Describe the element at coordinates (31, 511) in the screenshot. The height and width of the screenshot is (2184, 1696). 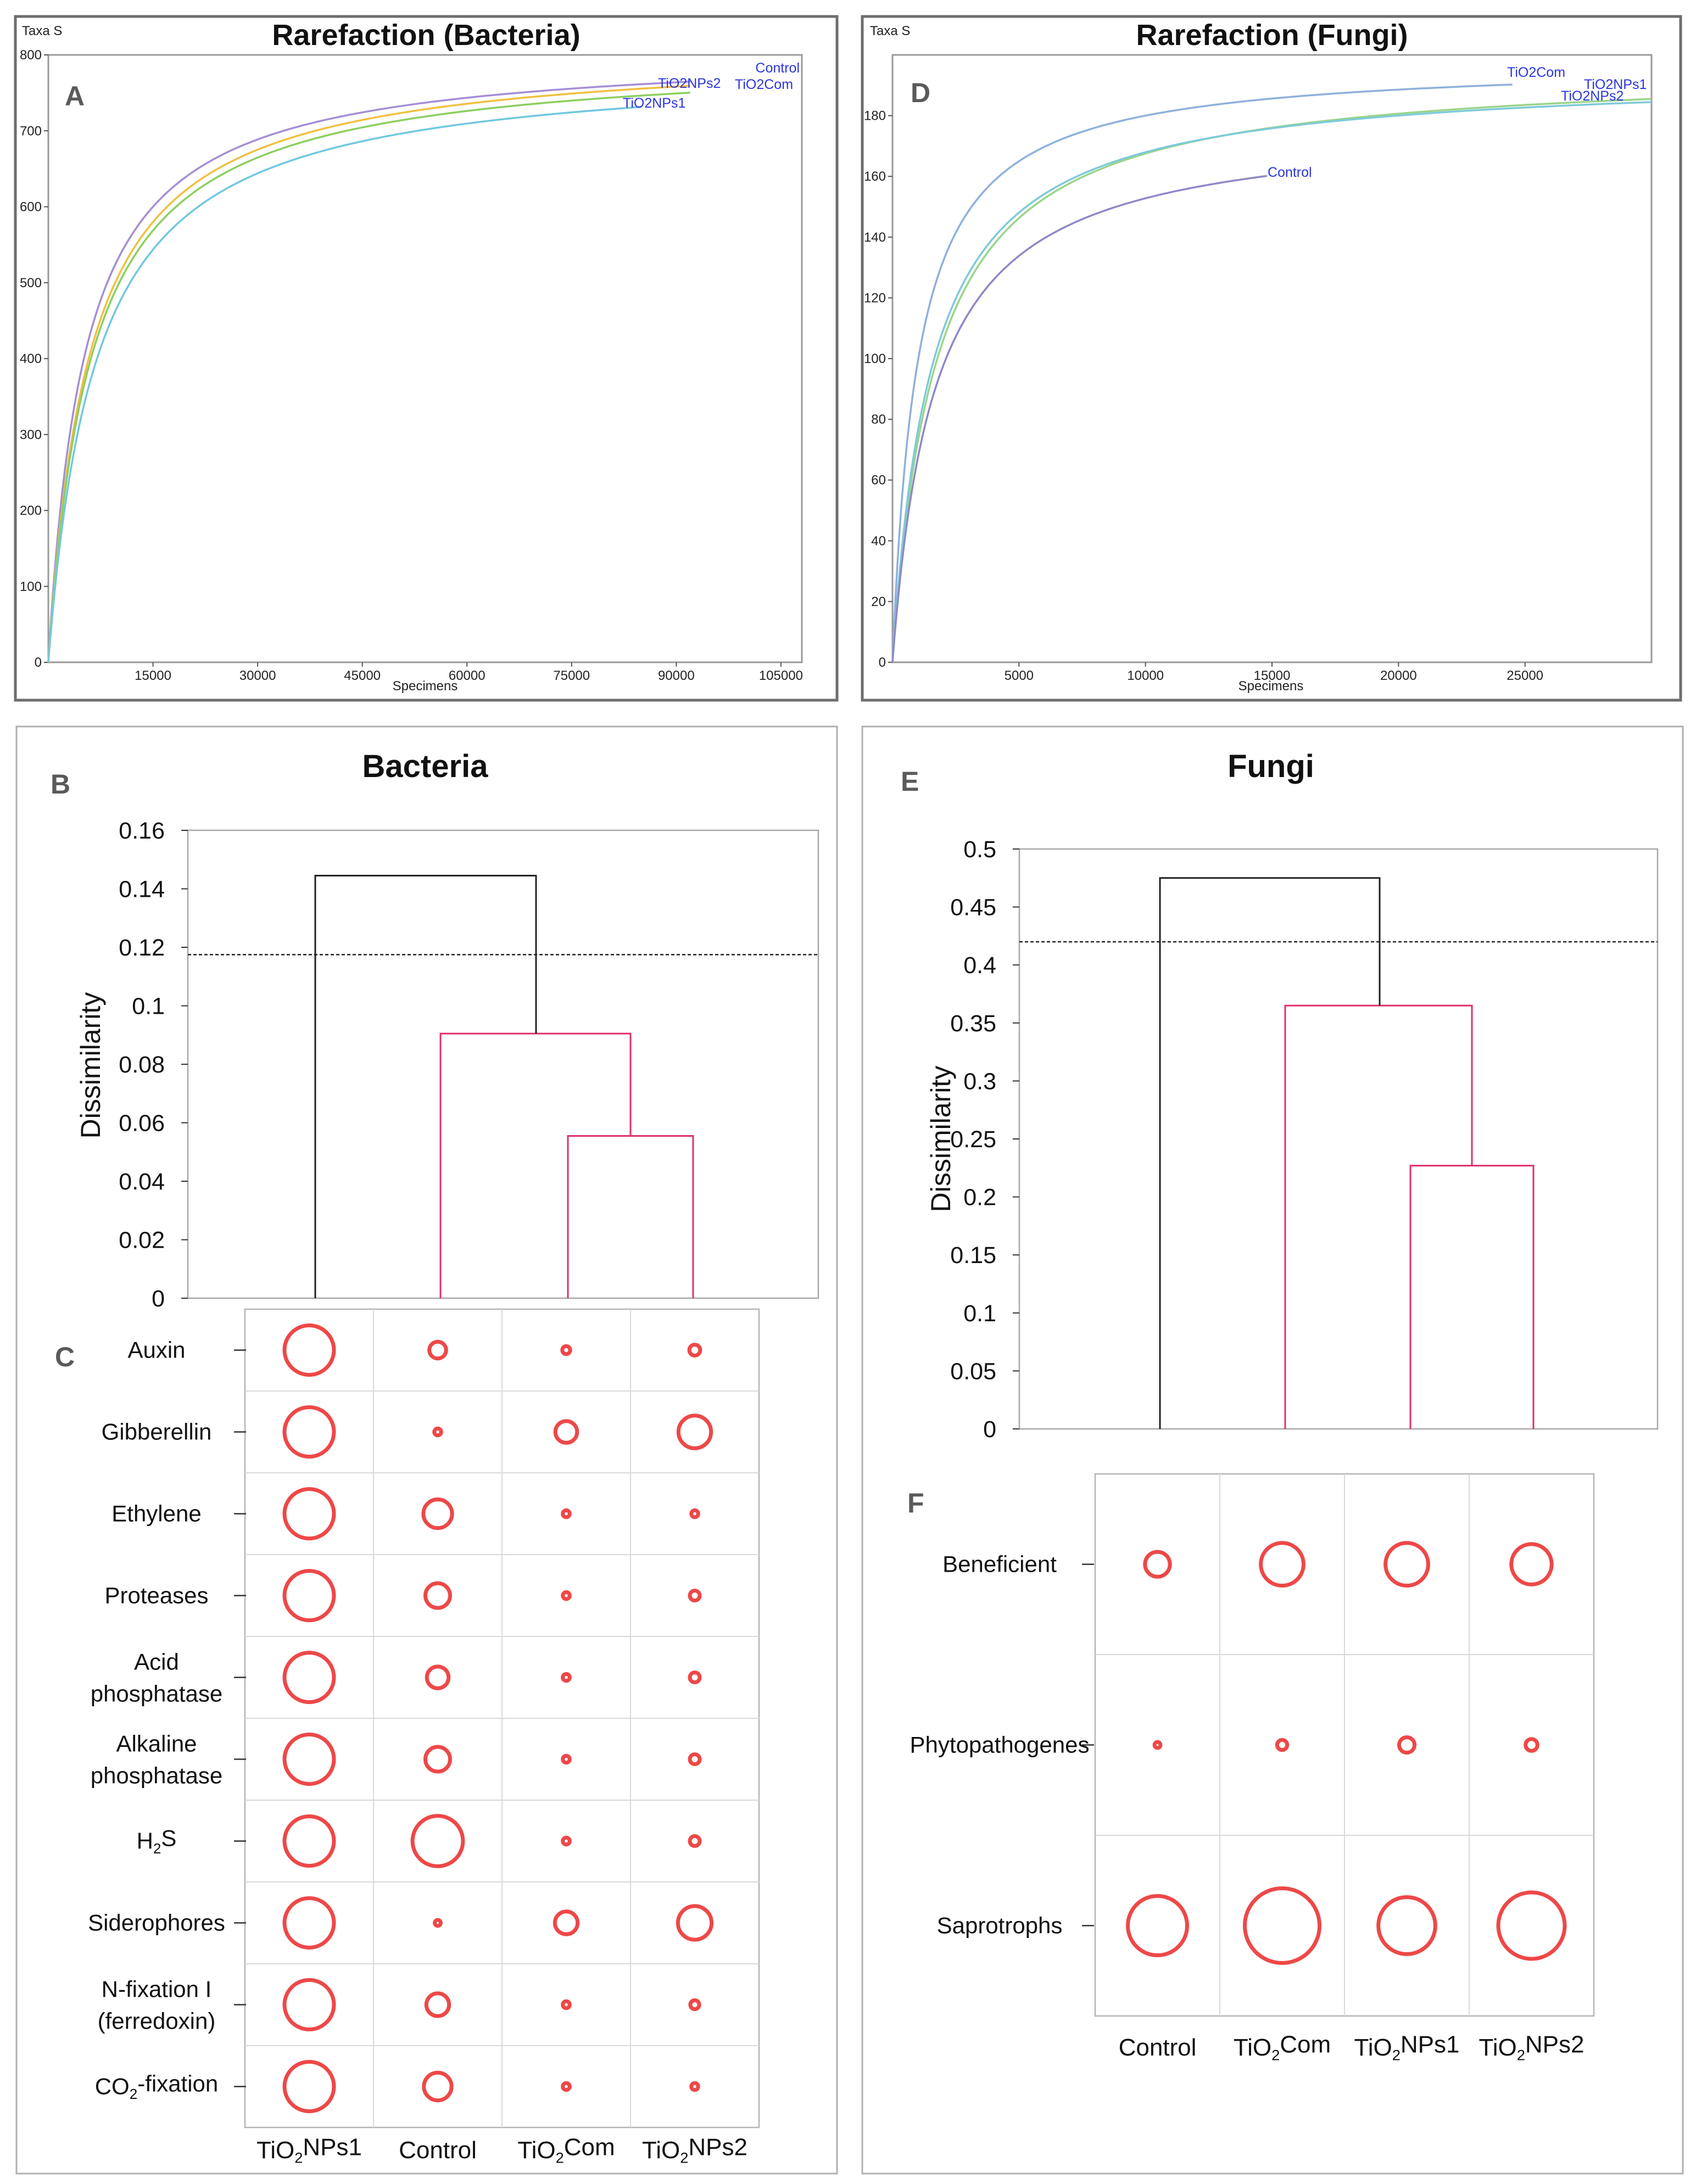
I see `y-tick-label: 200` at that location.